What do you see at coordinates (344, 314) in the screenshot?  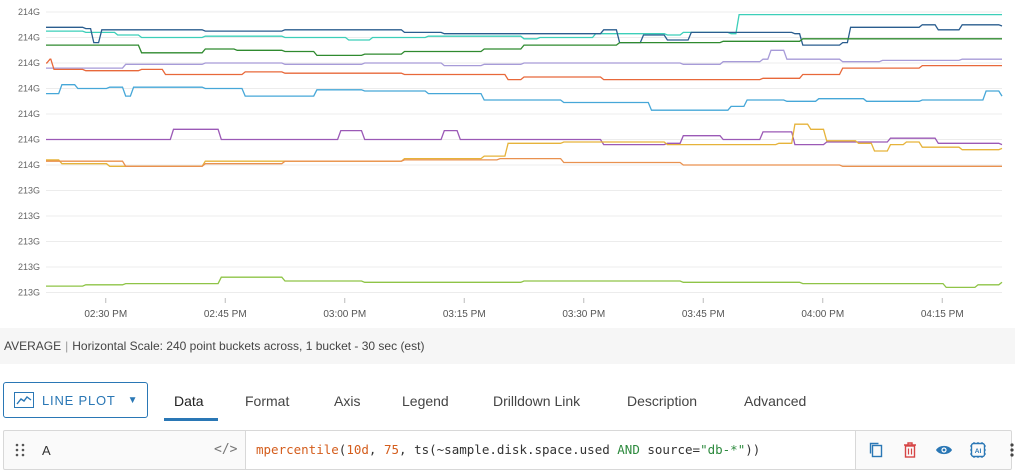 I see `x-tick-label: 03:00 PM` at bounding box center [344, 314].